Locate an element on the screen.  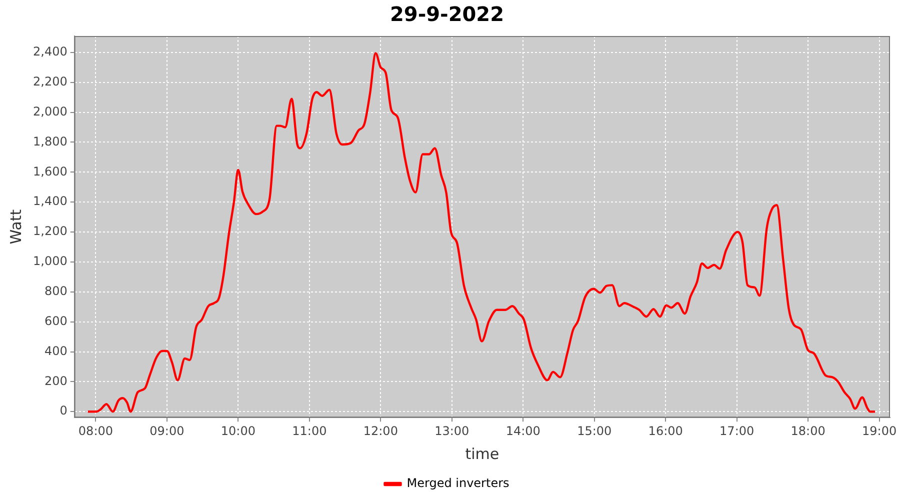
y-tick-label: 0 is located at coordinates (64, 411).